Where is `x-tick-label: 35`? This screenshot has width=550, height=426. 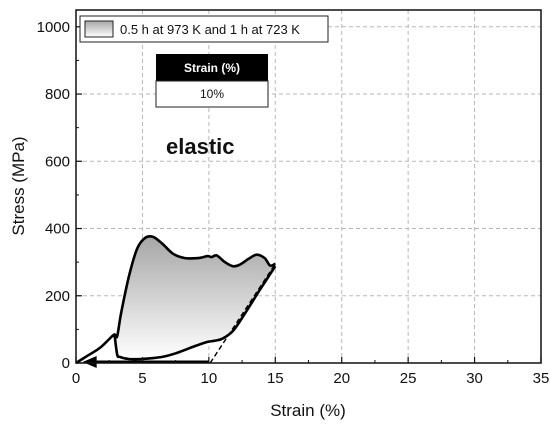 x-tick-label: 35 is located at coordinates (541, 378).